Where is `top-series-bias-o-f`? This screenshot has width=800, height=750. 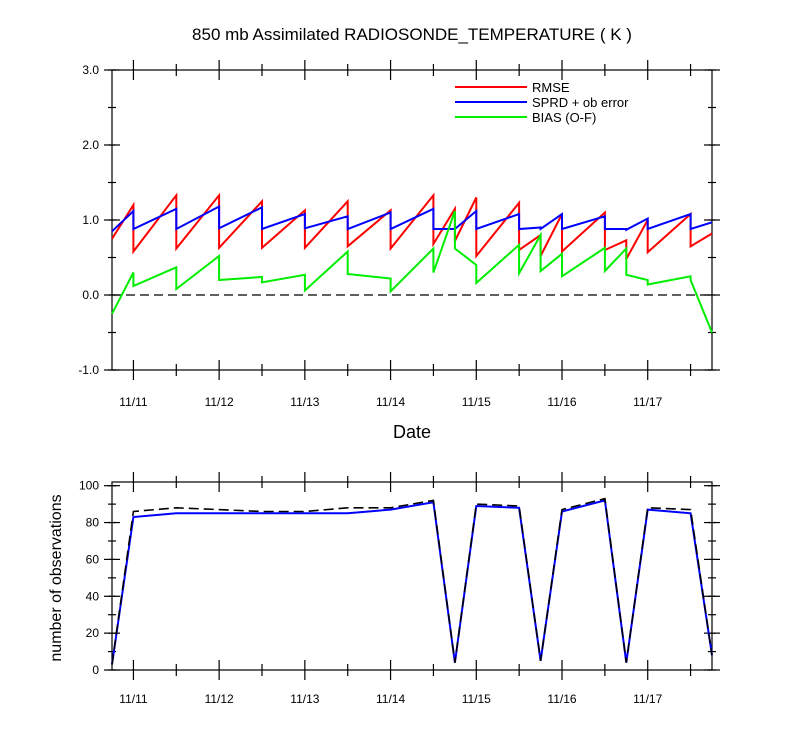 top-series-bias-o-f is located at coordinates (412, 271).